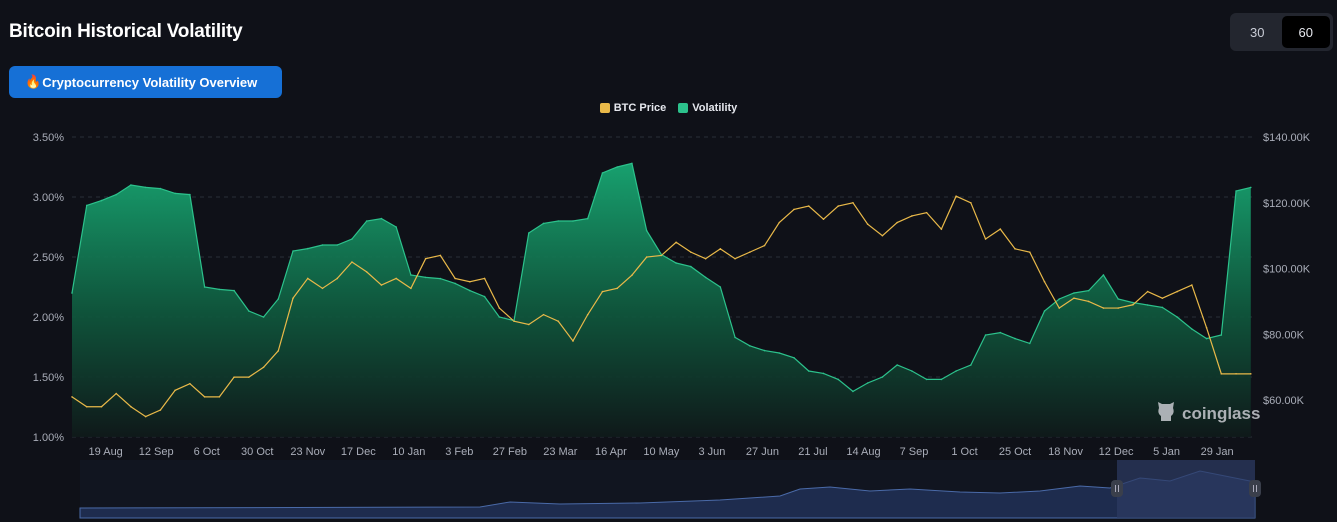  Describe the element at coordinates (812, 452) in the screenshot. I see `x-axis-tick-label: 21 Jul` at that location.